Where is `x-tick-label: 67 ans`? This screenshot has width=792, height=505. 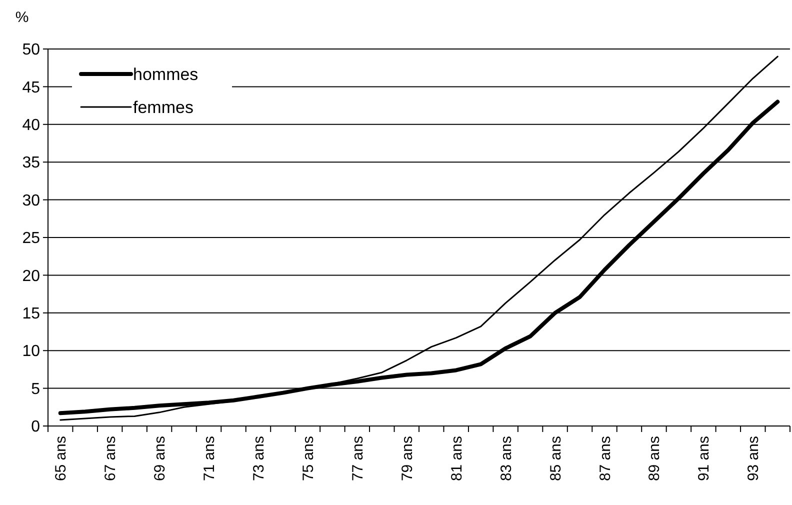
x-tick-label: 67 ans is located at coordinates (111, 459).